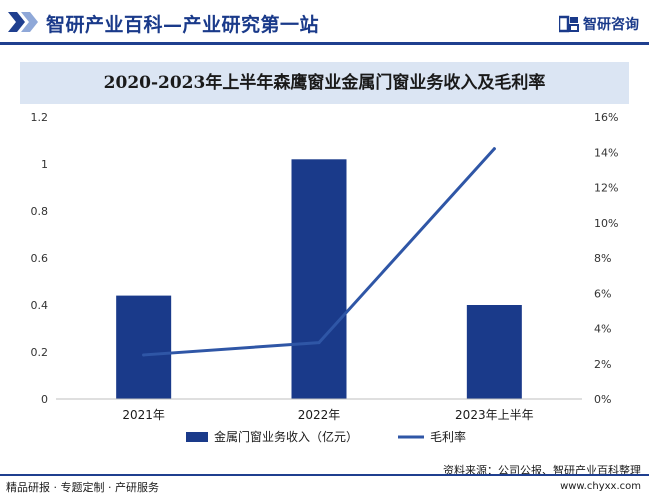 This screenshot has height=498, width=649. What do you see at coordinates (40, 117) in the screenshot?
I see `y-left-tick-label: 1.2` at bounding box center [40, 117].